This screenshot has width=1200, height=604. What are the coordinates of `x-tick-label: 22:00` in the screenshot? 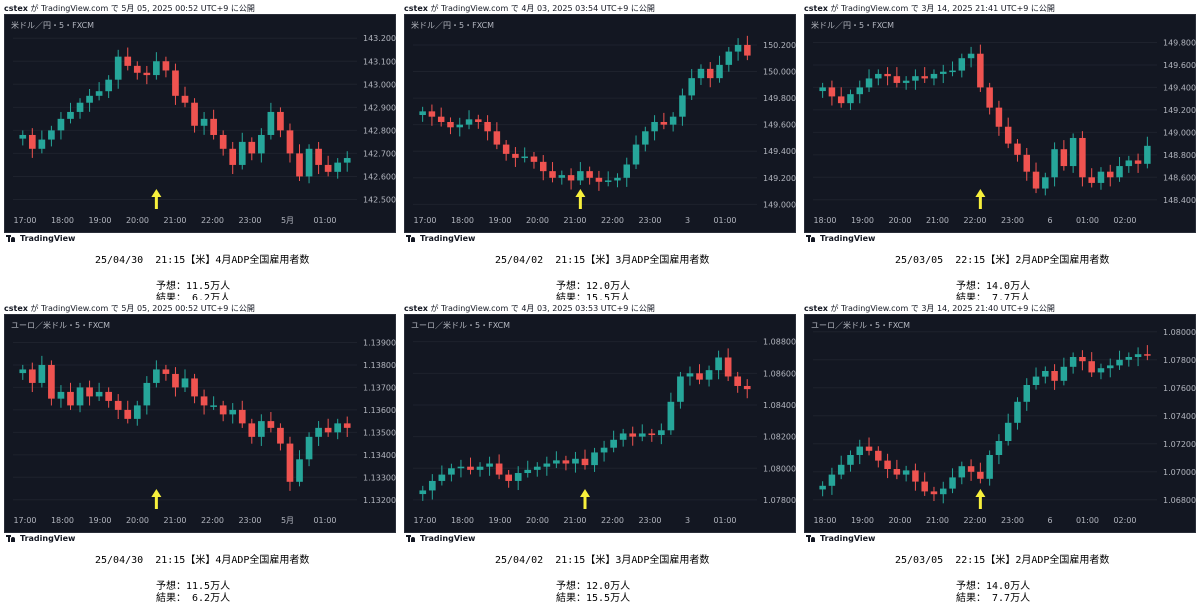 It's located at (974, 520).